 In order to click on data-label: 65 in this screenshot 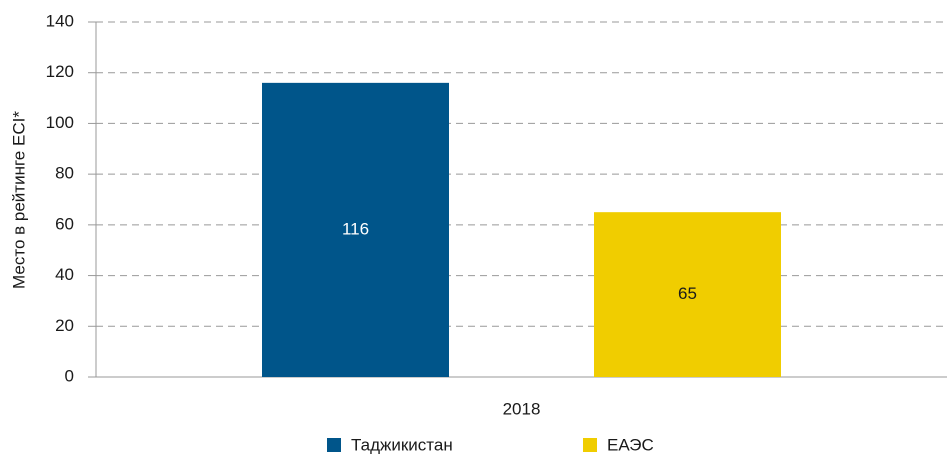, I will do `click(687, 293)`.